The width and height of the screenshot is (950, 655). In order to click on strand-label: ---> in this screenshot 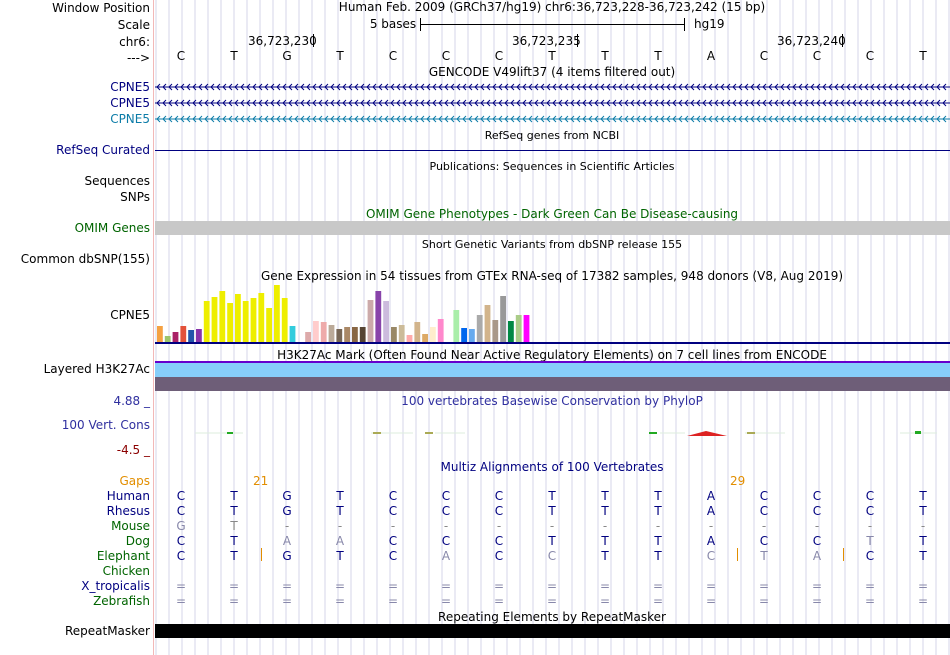, I will do `click(138, 58)`.